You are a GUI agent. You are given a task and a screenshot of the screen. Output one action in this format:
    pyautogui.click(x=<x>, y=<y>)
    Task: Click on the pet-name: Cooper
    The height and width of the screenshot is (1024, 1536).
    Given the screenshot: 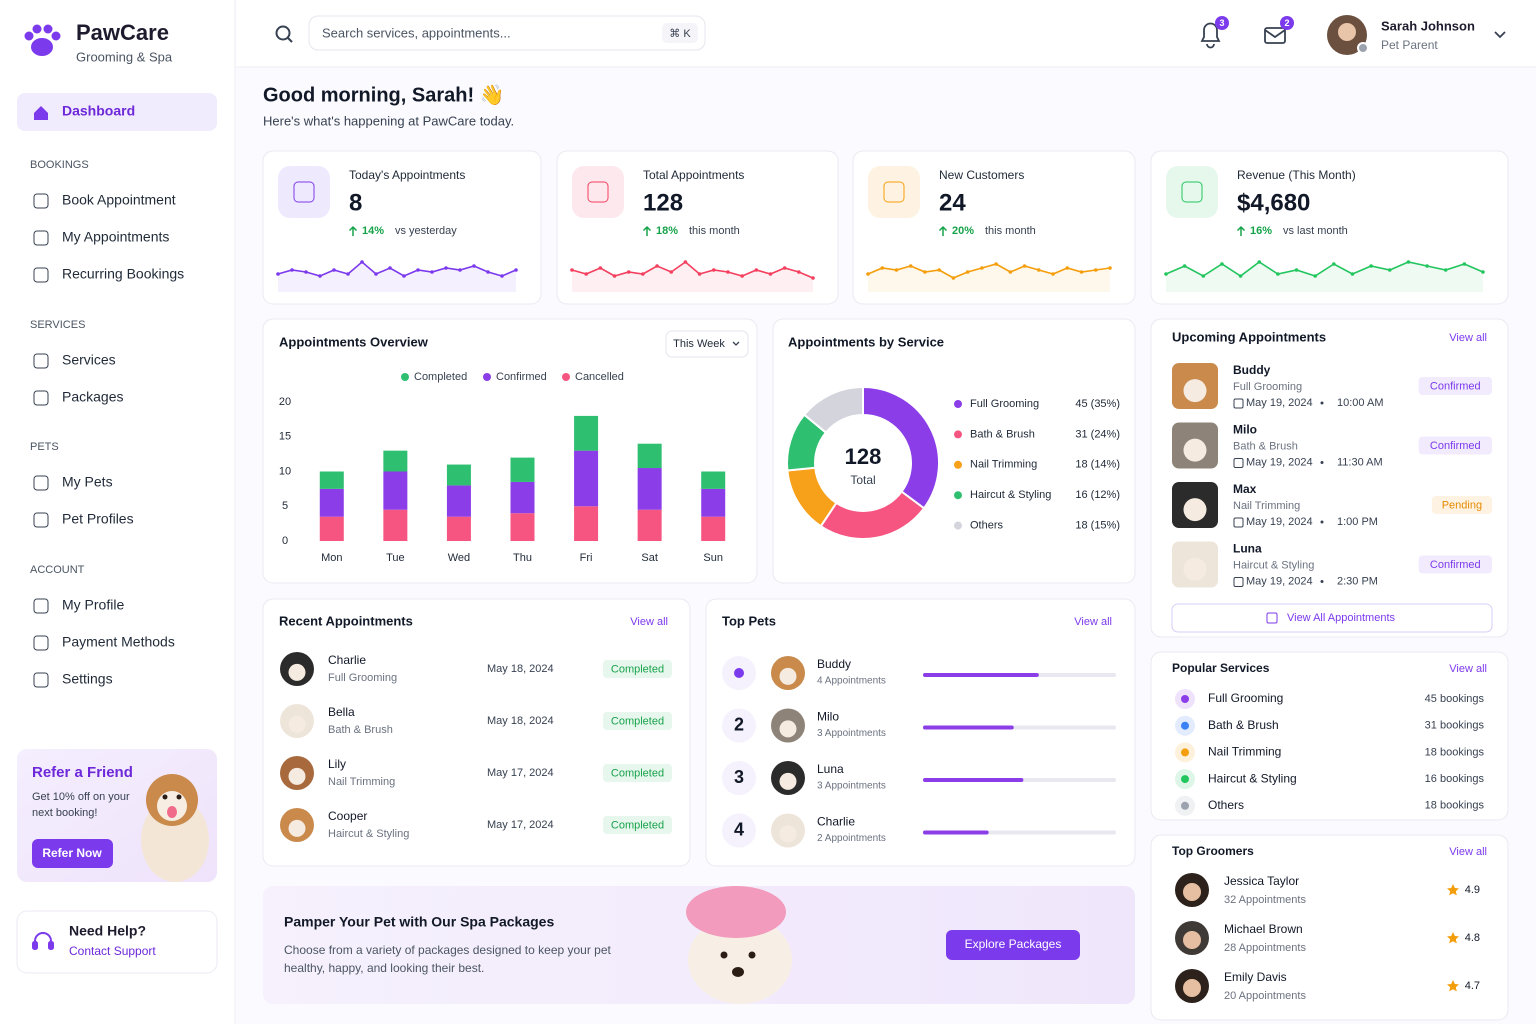 What is the action you would take?
    pyautogui.click(x=347, y=816)
    